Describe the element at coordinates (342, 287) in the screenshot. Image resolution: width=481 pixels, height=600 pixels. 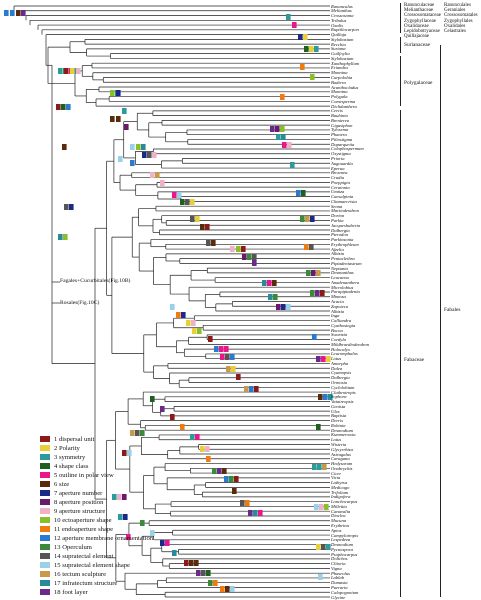
I see `taxon-label: Microlobius` at that location.